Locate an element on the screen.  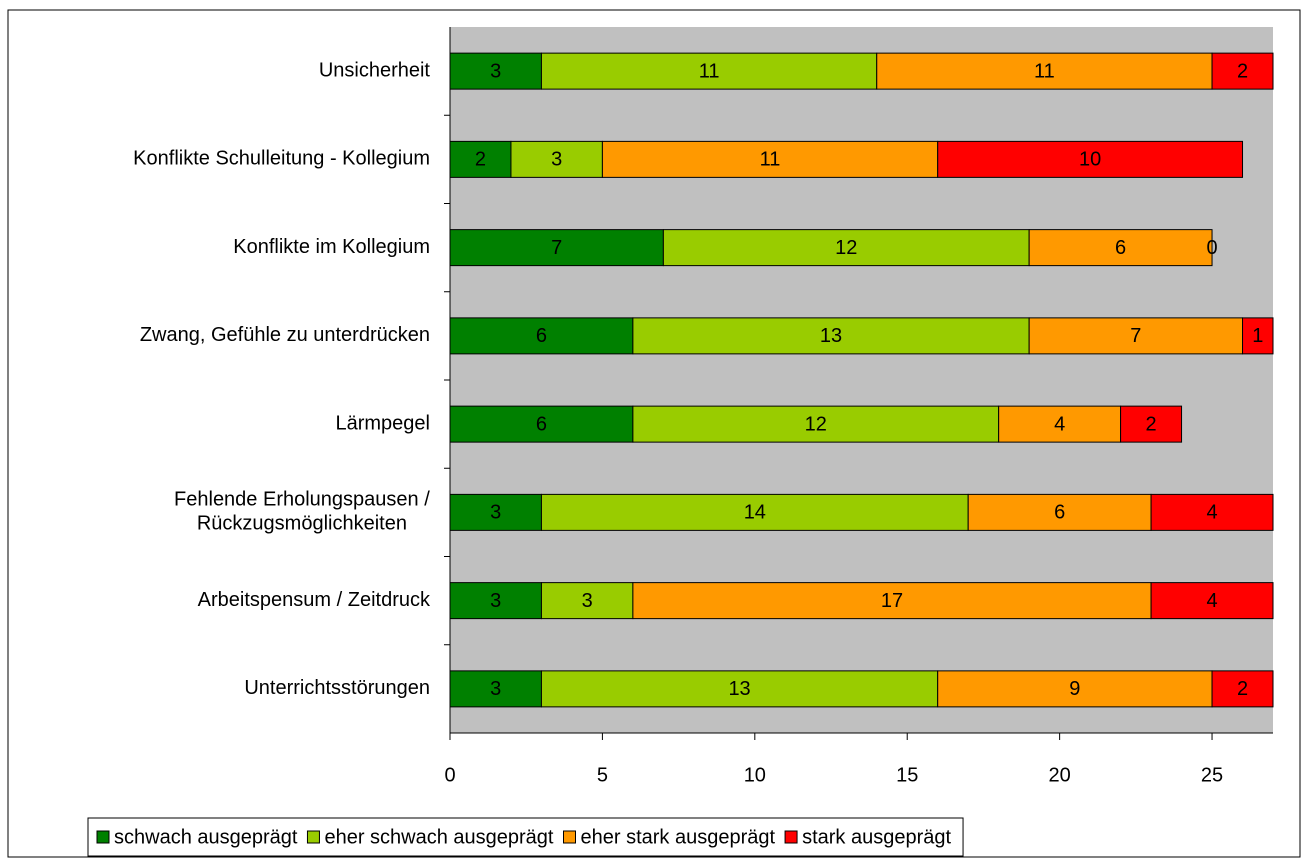
value-label: 17 is located at coordinates (892, 601).